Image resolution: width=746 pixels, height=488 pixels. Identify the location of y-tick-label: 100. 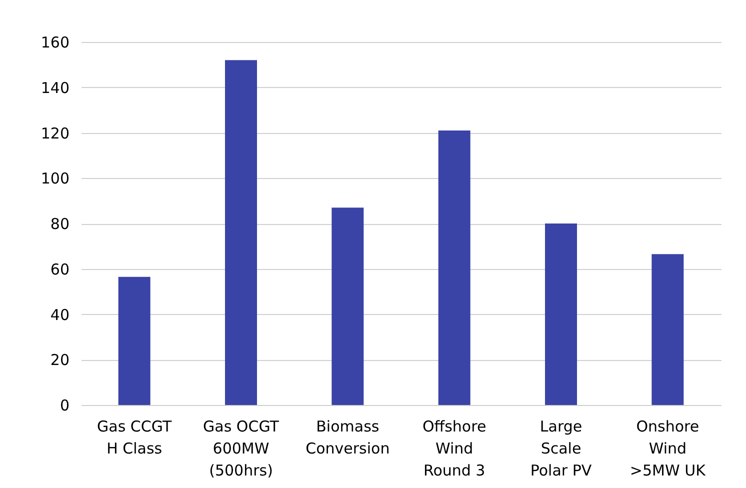
(55, 179).